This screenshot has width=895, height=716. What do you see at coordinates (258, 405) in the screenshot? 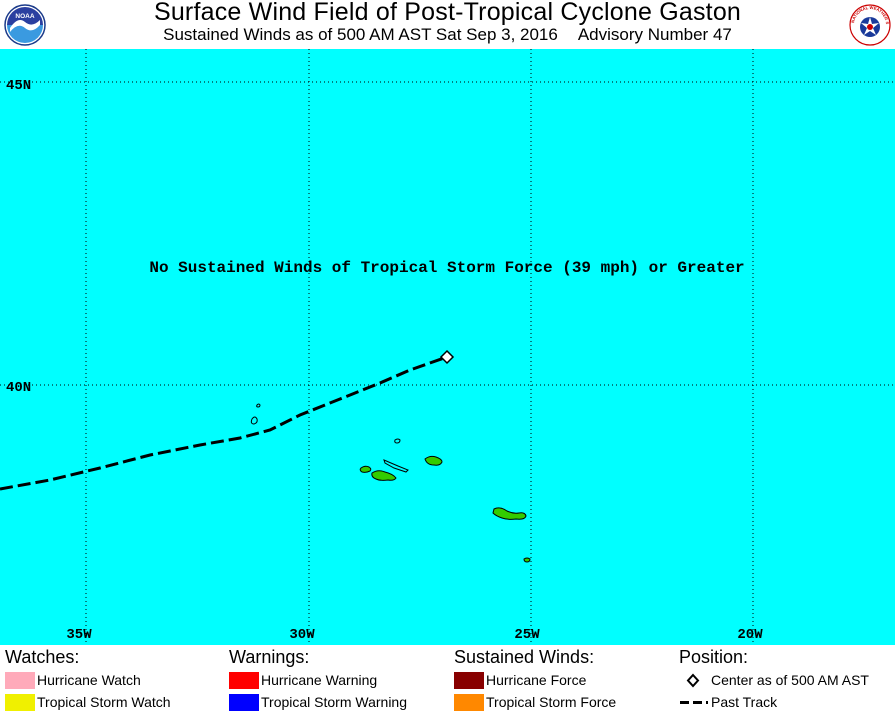
I see `island-corvo` at bounding box center [258, 405].